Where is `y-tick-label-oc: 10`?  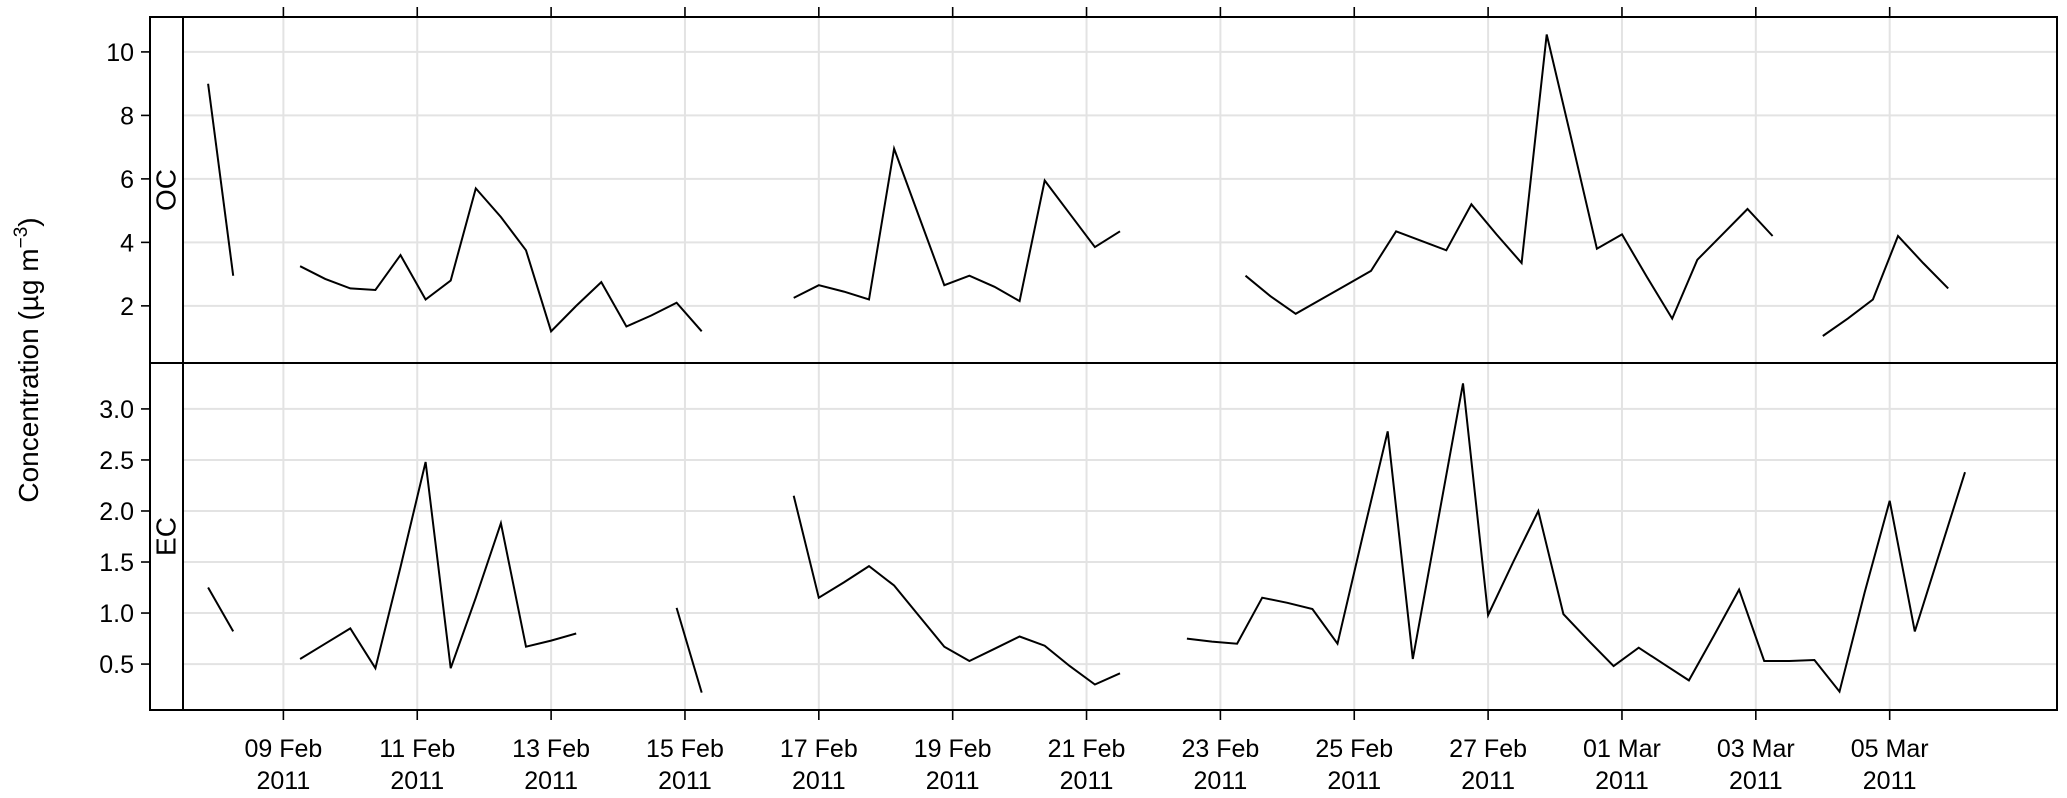 y-tick-label-oc: 10 is located at coordinates (120, 53).